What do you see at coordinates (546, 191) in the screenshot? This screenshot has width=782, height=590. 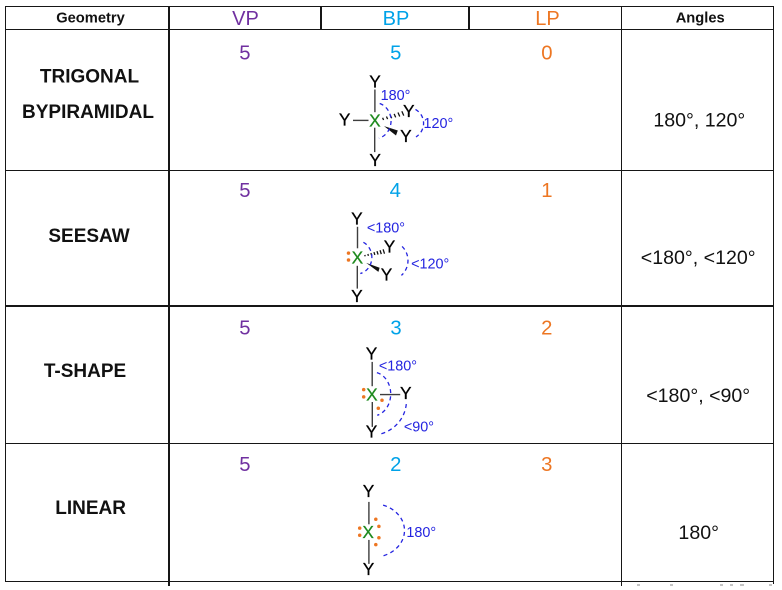 I see `svg-text: 1` at bounding box center [546, 191].